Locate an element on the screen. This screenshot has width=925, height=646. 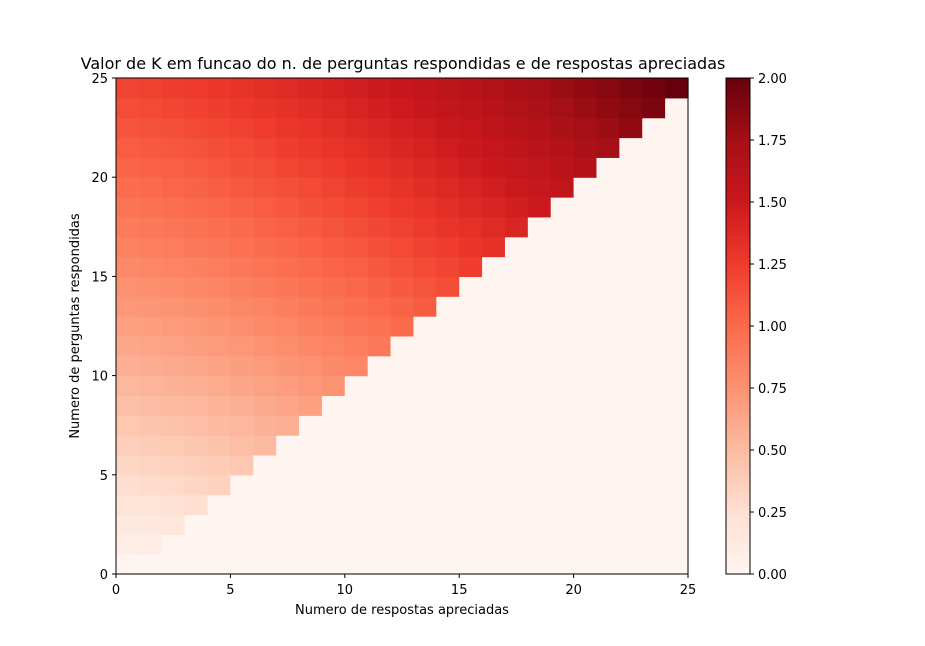
y-tick-label: 15 is located at coordinates (99, 277).